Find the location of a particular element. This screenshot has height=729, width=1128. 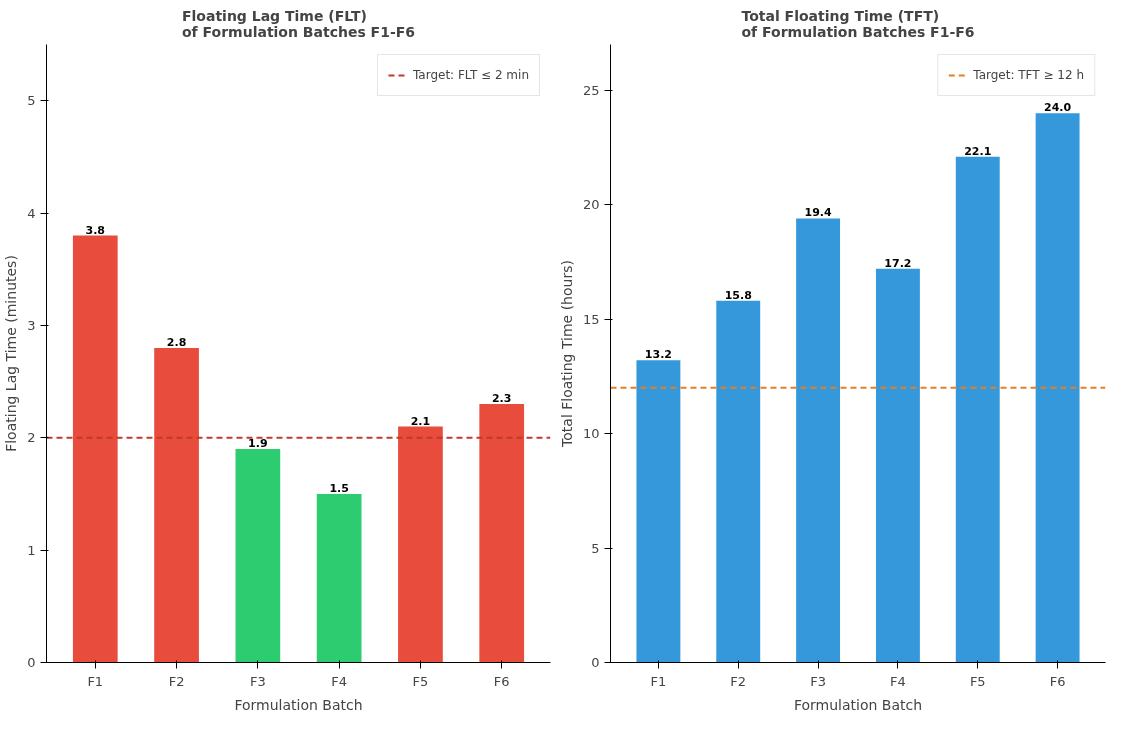

chart-title: Total Floating Time (TFT) of Formulation Batches F1-F6 is located at coordinates (858, 23).